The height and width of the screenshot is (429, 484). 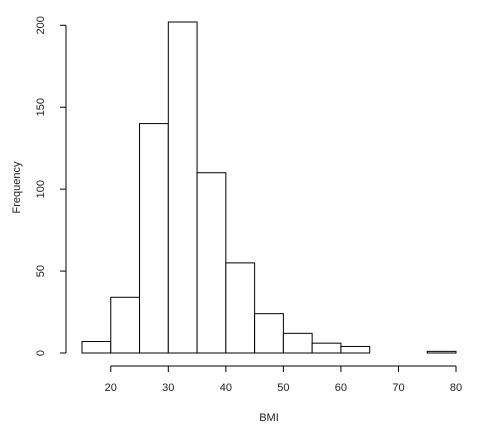 What do you see at coordinates (456, 388) in the screenshot?
I see `x-tick-label: 80` at bounding box center [456, 388].